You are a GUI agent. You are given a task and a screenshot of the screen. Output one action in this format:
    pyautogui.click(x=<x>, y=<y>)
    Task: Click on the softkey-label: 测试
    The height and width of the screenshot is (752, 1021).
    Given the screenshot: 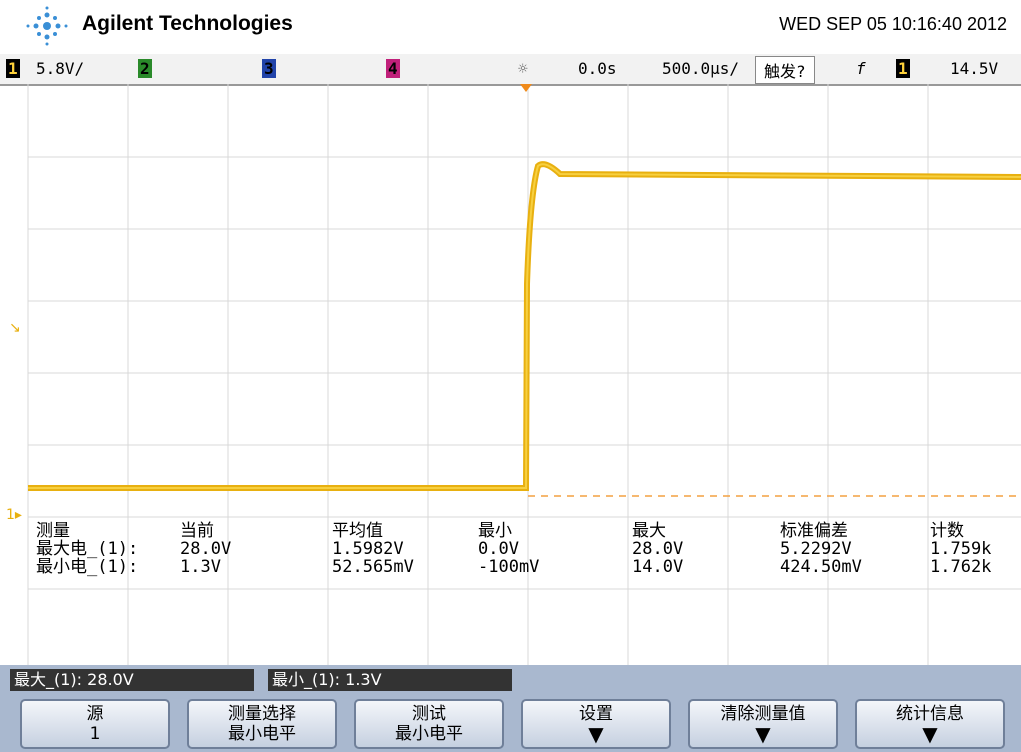 What is the action you would take?
    pyautogui.click(x=429, y=714)
    